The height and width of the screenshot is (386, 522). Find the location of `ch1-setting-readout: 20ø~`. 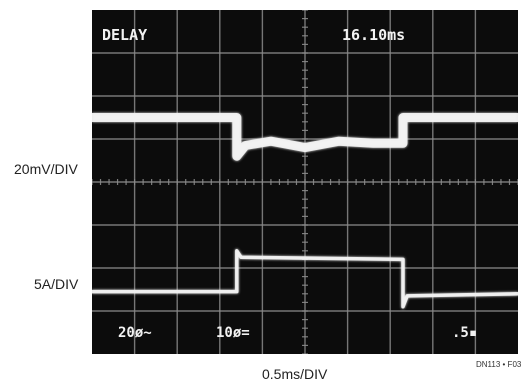

ch1-setting-readout: 20ø~ is located at coordinates (135, 333).